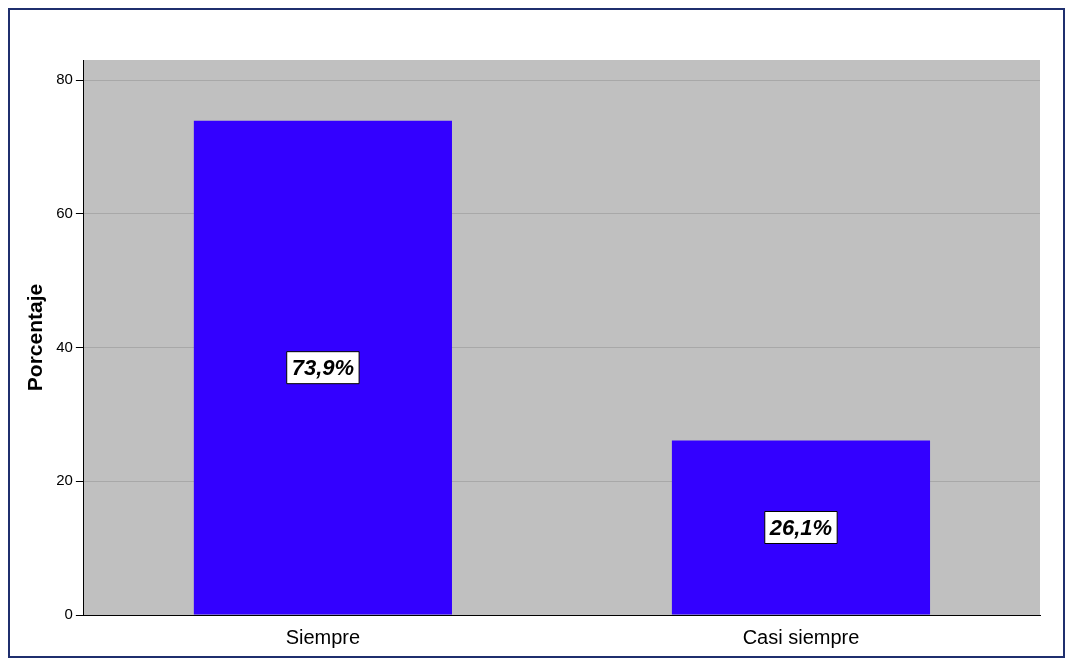 The height and width of the screenshot is (668, 1075). What do you see at coordinates (64, 346) in the screenshot?
I see `y-tick-label: 40` at bounding box center [64, 346].